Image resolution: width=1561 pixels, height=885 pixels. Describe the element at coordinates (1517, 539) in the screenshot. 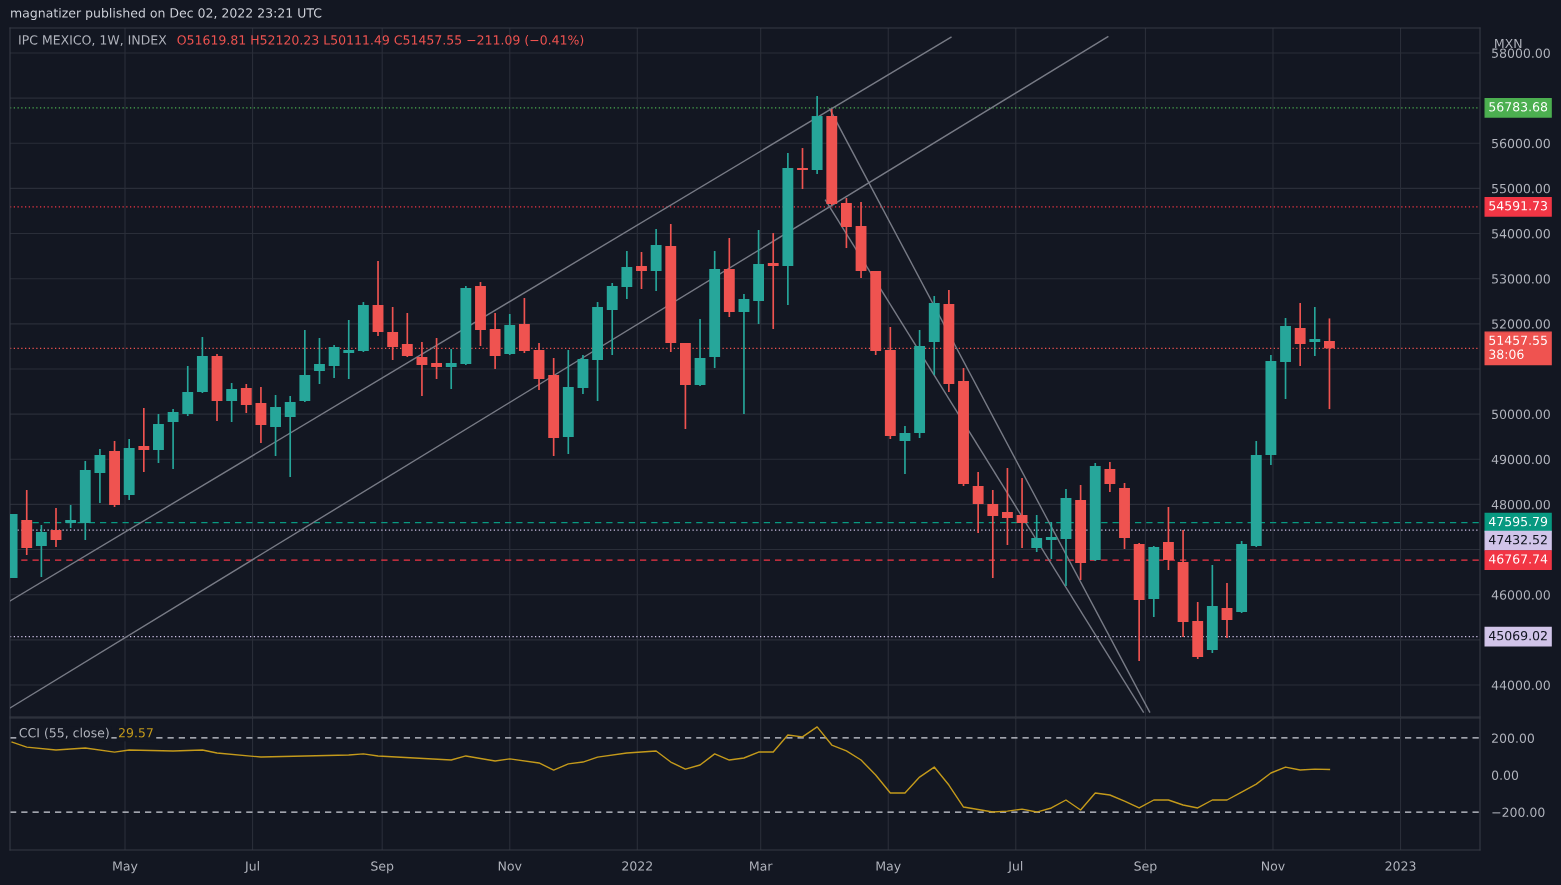

I see `ref-line-label: 47432.52` at that location.